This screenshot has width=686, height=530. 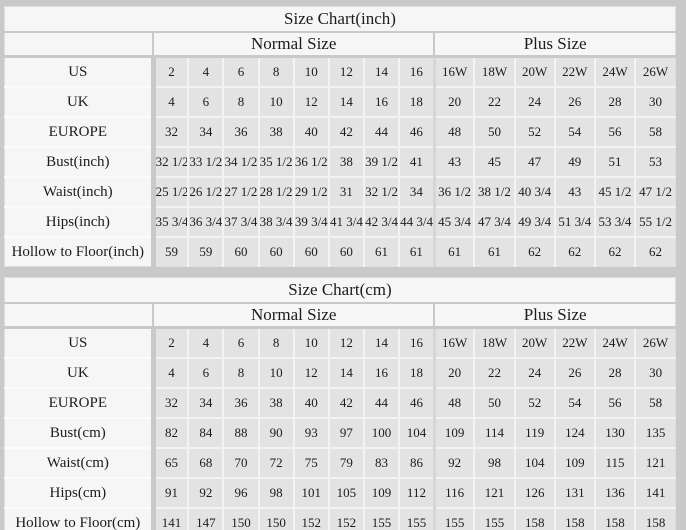 What do you see at coordinates (275, 71) in the screenshot?
I see `table-cell: 8` at bounding box center [275, 71].